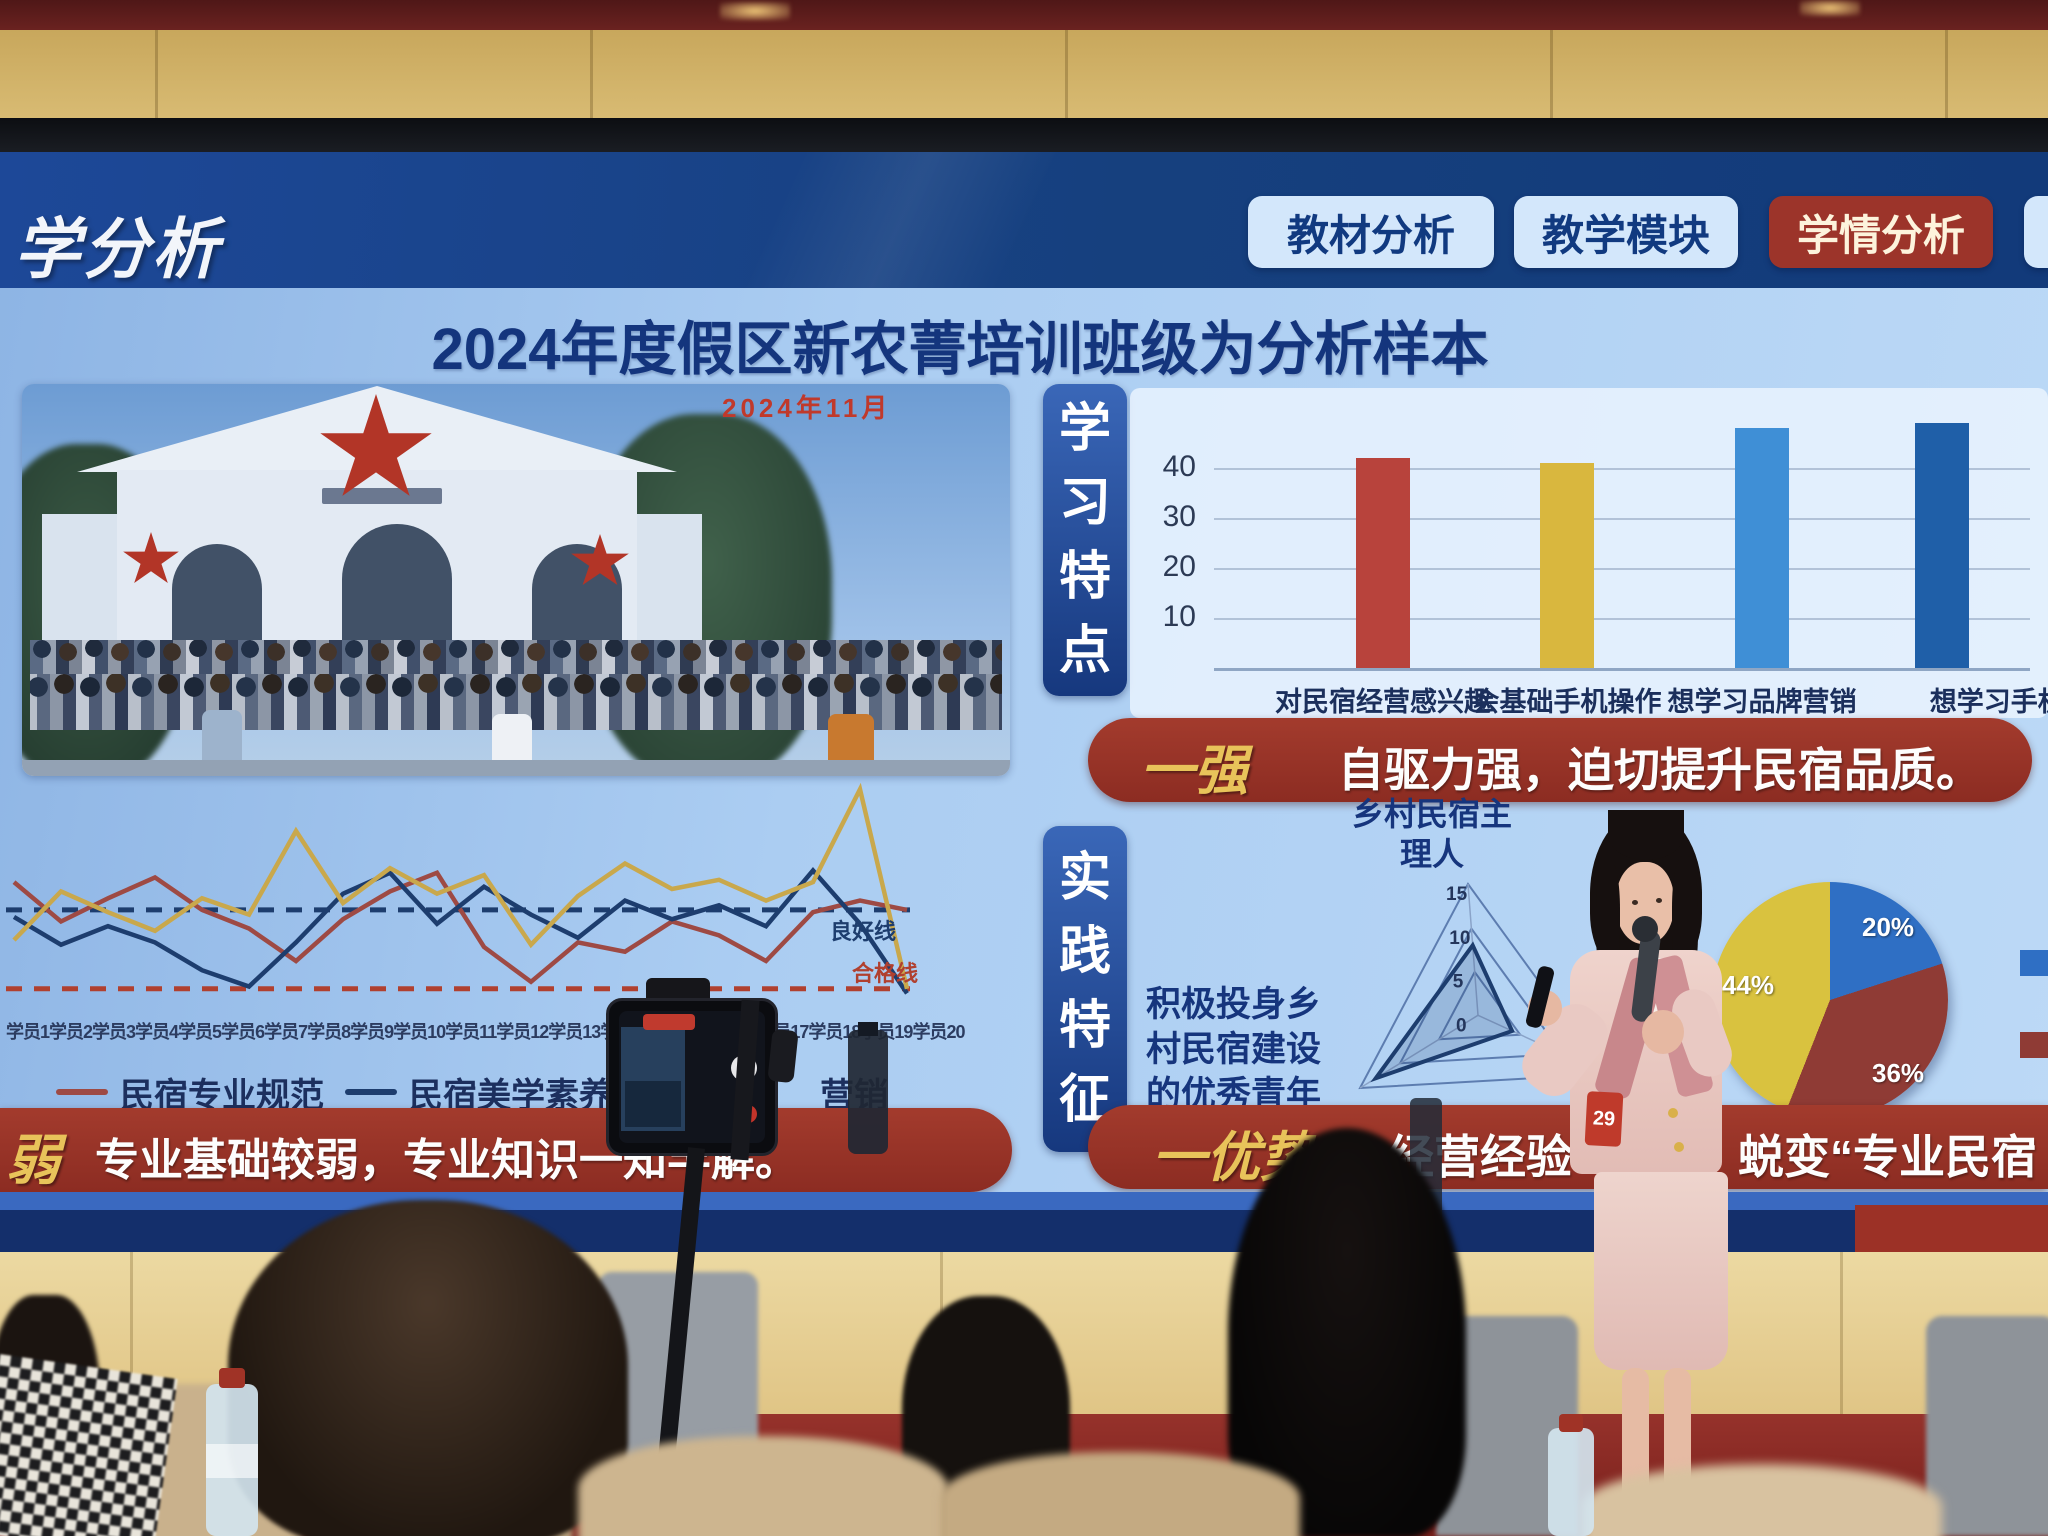  Describe the element at coordinates (1483, 986) in the screenshot. I see `radar-chart-svg: 15 10 5 0` at that location.